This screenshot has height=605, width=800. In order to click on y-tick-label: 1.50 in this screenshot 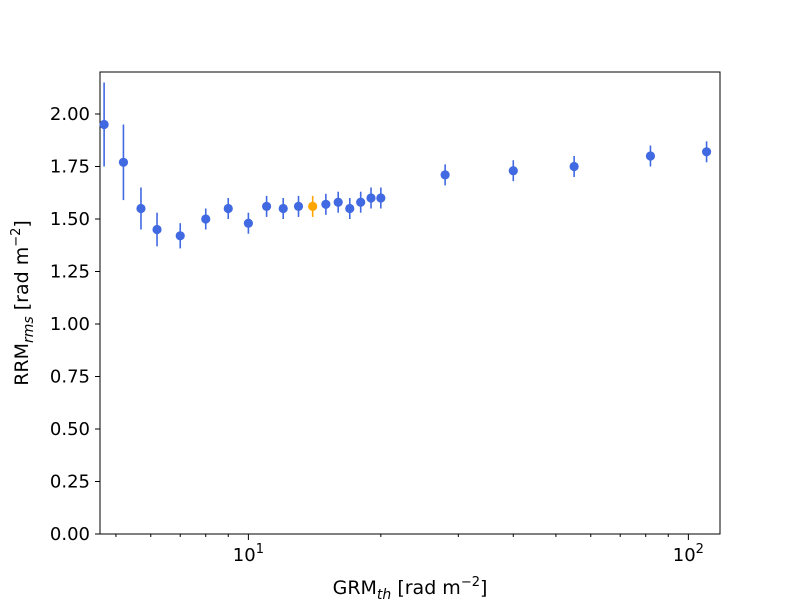, I will do `click(70, 219)`.